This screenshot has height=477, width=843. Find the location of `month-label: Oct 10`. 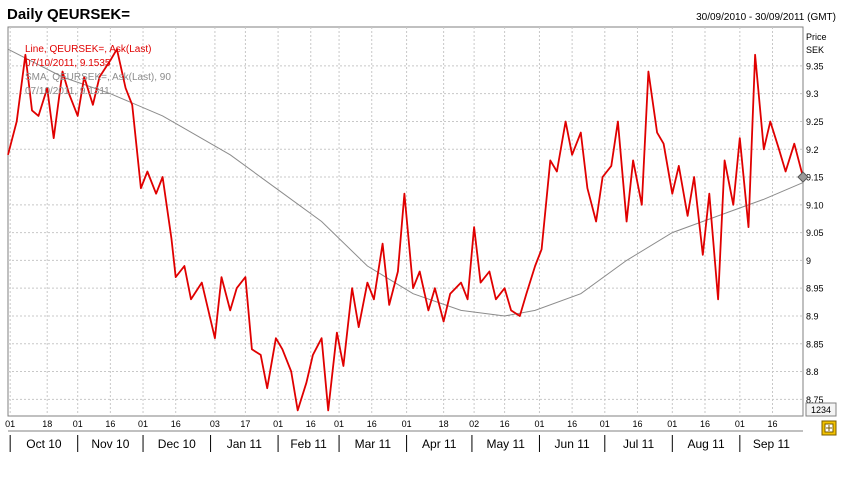

month-label: Oct 10 is located at coordinates (44, 444).